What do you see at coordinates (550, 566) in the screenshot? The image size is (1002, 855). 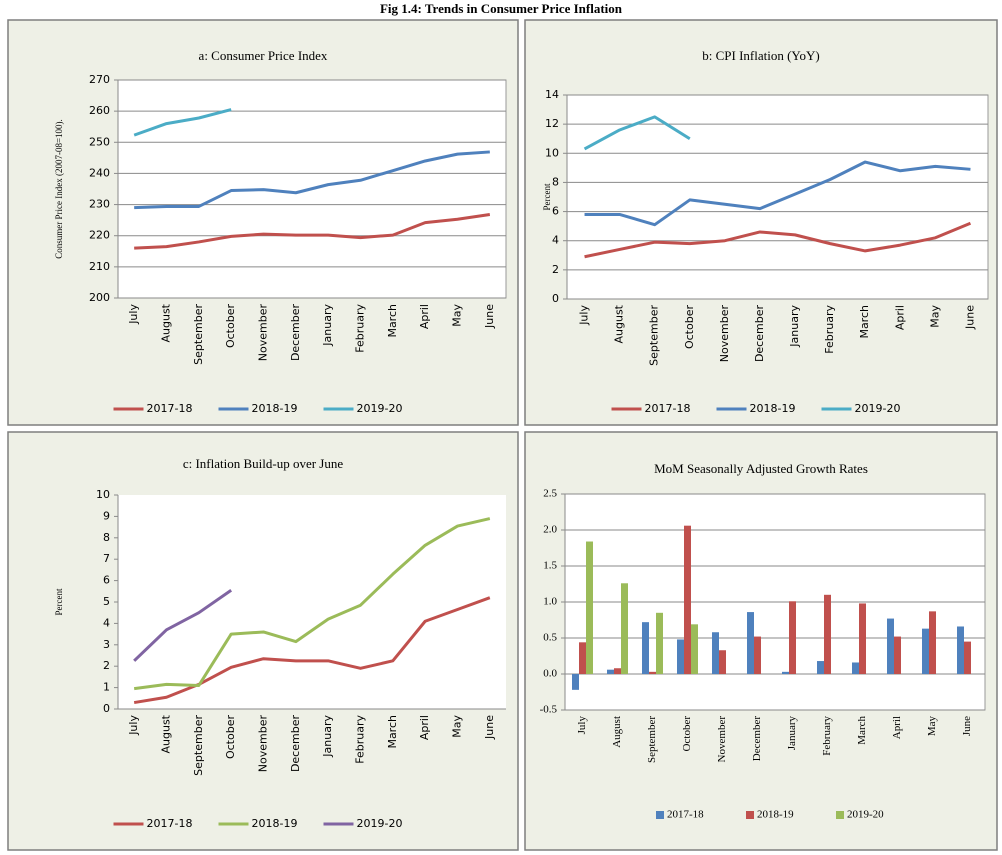 I see `y-tick-label: 1.5` at bounding box center [550, 566].